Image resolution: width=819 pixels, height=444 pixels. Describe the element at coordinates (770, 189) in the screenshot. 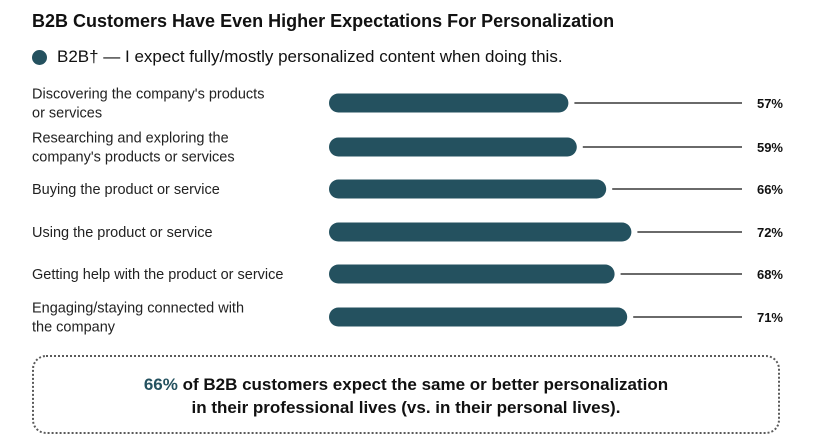

I see `value-label: 66%` at that location.